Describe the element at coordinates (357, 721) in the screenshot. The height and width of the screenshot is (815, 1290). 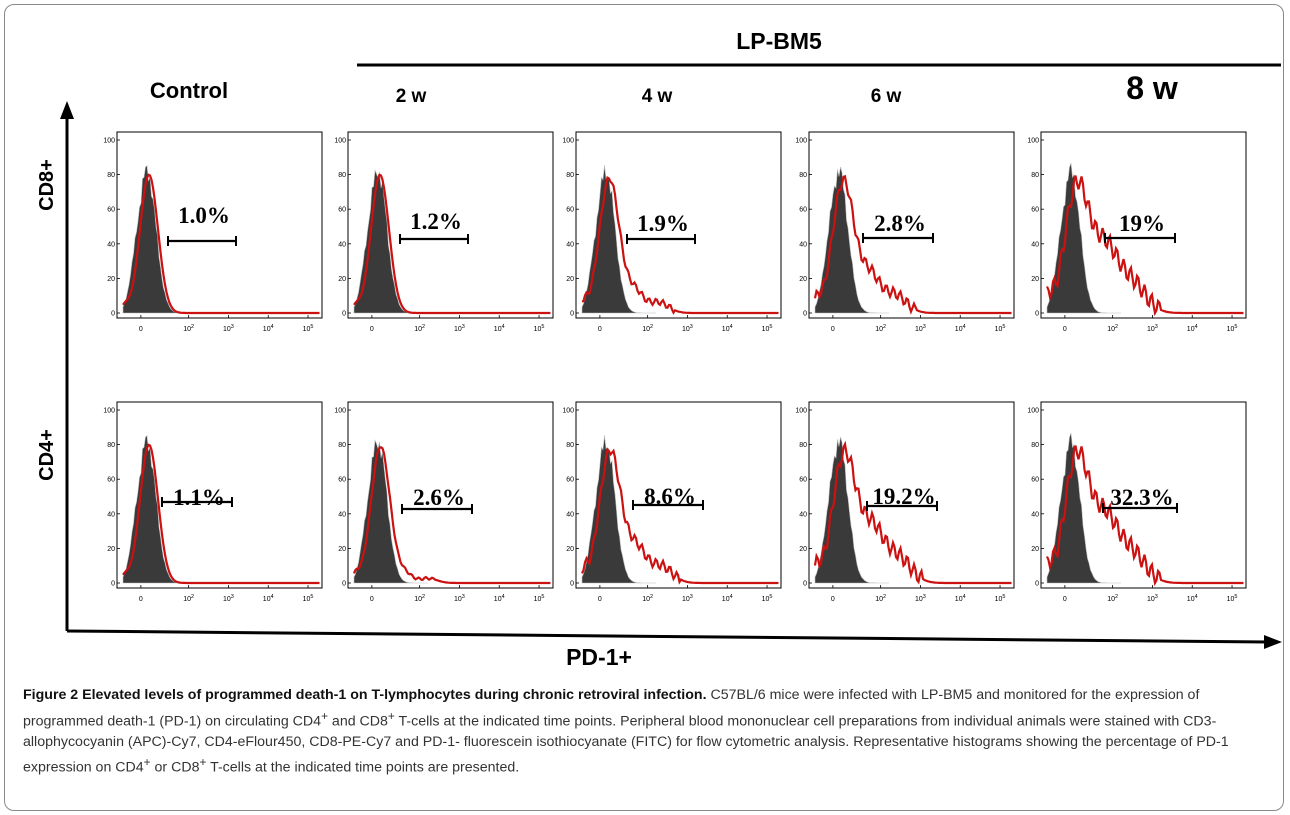
I see `caption-text: and CD8` at that location.